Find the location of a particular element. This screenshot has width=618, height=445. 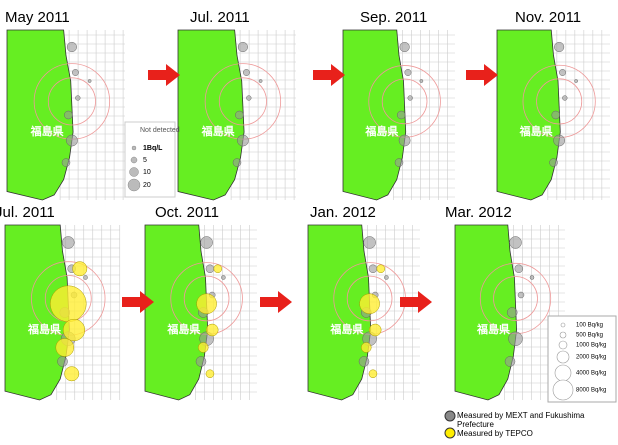

panel-title: Oct. 2011 is located at coordinates (187, 212).